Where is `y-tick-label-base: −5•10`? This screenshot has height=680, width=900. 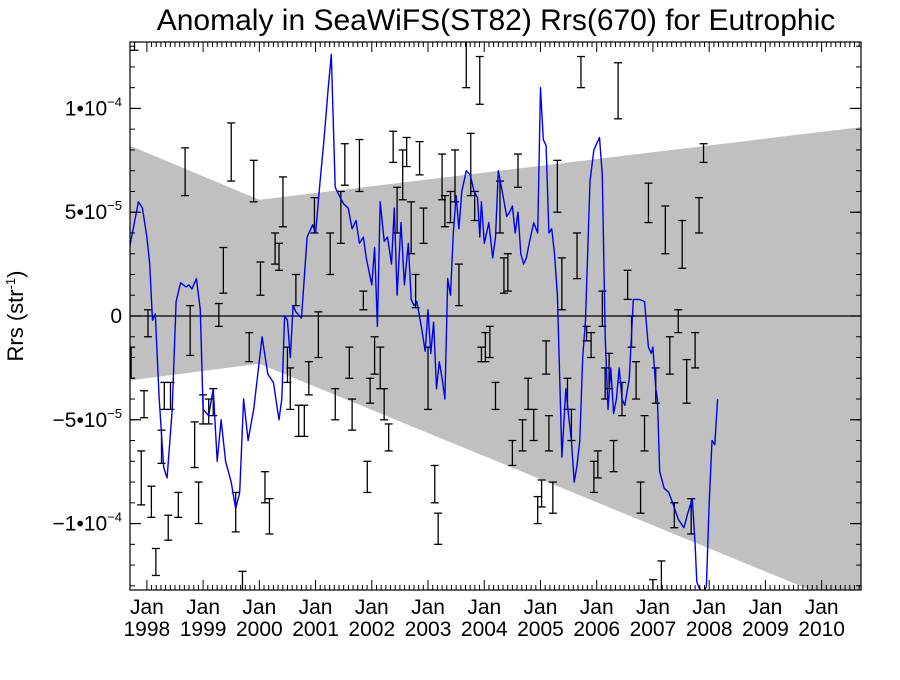
y-tick-label-base: −5•10 is located at coordinates (80, 420).